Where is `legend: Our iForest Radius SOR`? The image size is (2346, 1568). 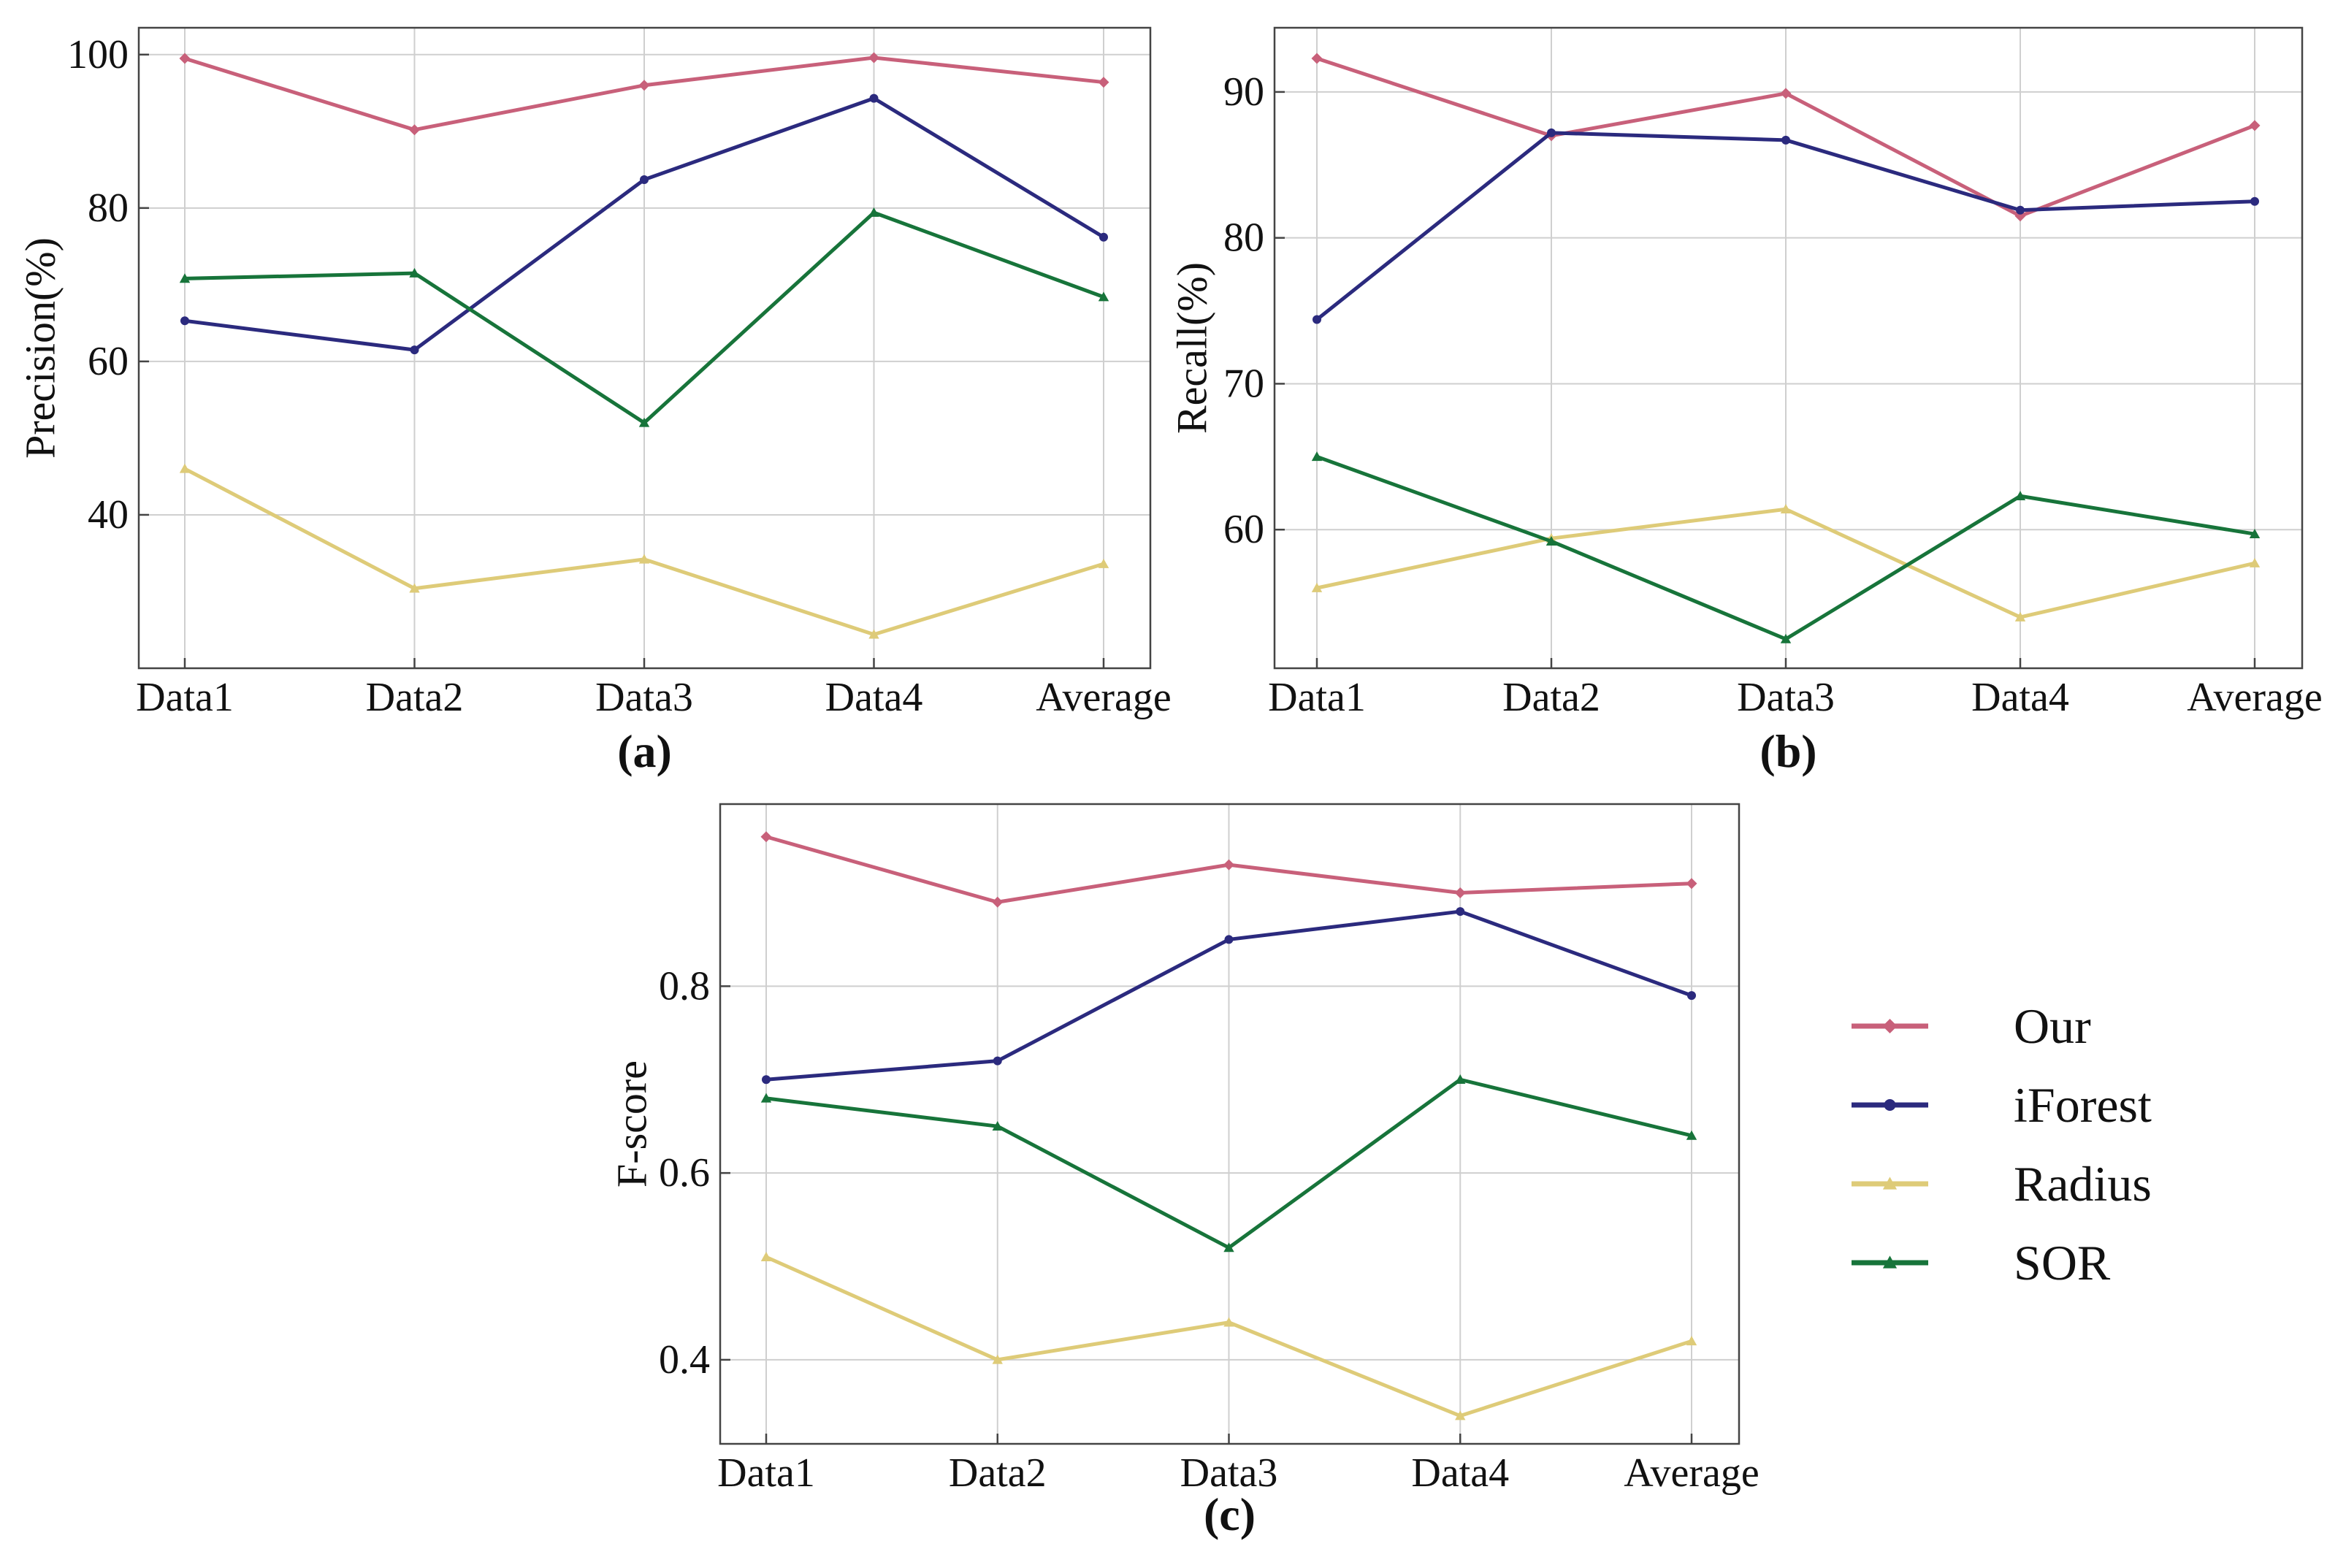
legend: Our iForest Radius SOR is located at coordinates (2002, 1144).